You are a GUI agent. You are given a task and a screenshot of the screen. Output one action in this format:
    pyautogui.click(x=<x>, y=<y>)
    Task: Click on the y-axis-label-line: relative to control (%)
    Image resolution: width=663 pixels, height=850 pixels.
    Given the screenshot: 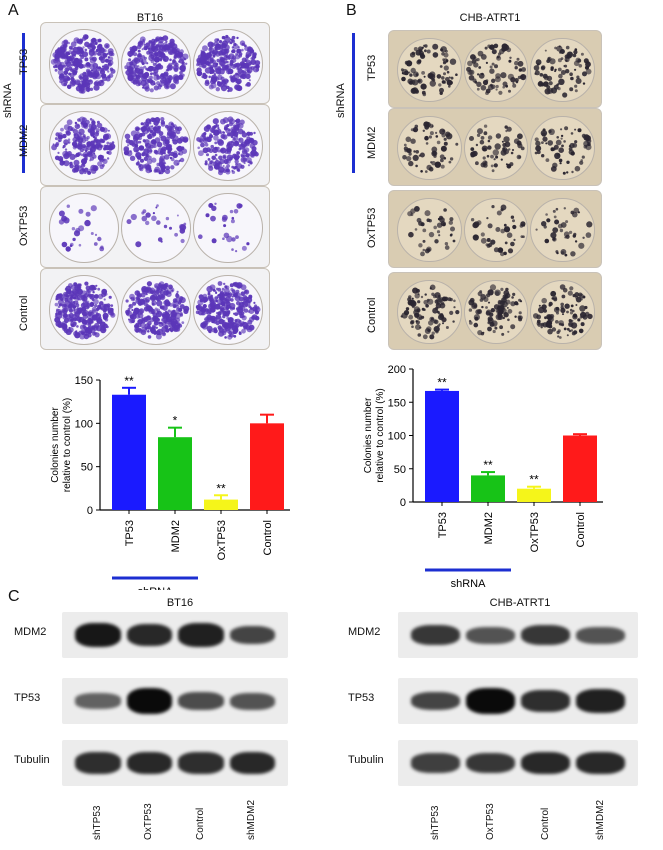 What is the action you would take?
    pyautogui.click(x=67, y=445)
    